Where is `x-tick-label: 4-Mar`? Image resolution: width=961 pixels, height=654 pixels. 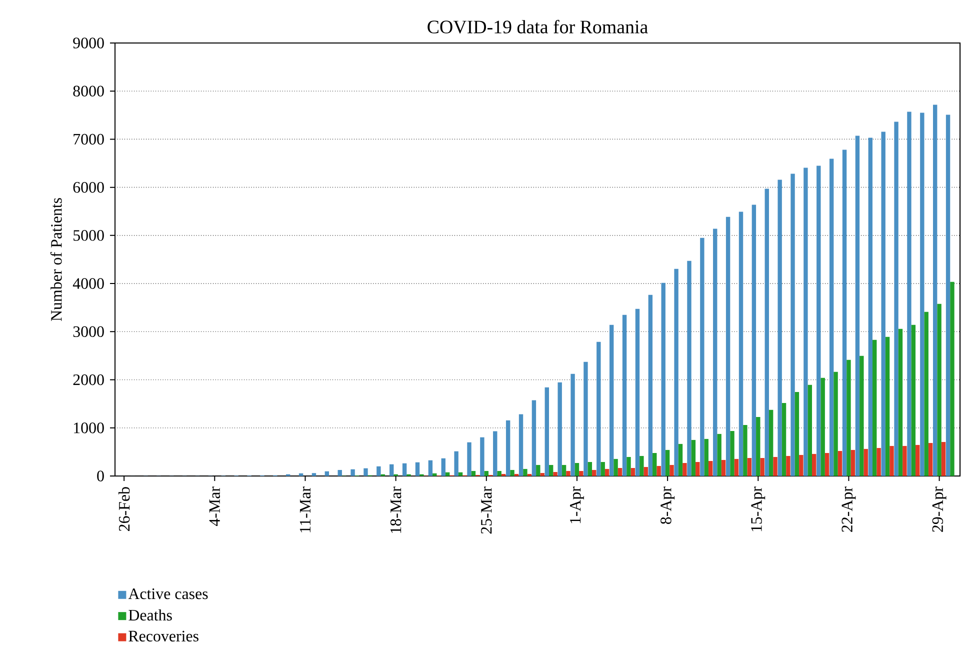
x-tick-label: 4-Mar is located at coordinates (214, 506).